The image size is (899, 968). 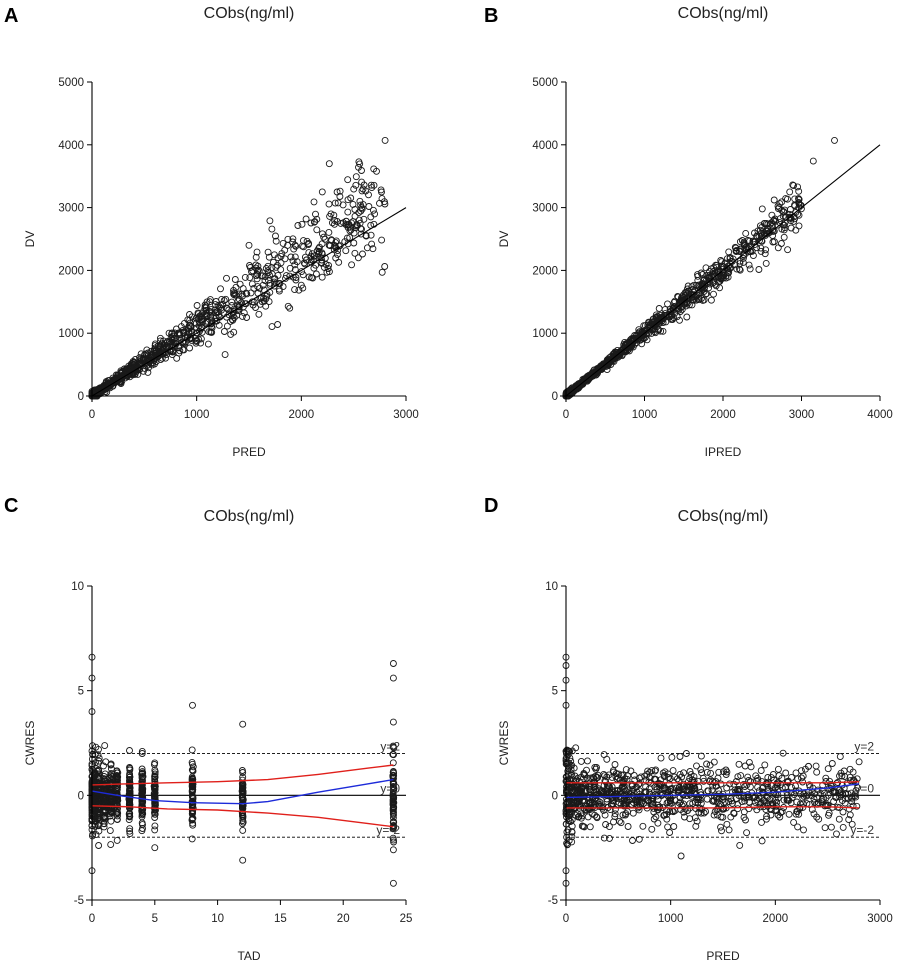 What do you see at coordinates (30, 743) in the screenshot?
I see `y-axis-label: CWRES` at bounding box center [30, 743].